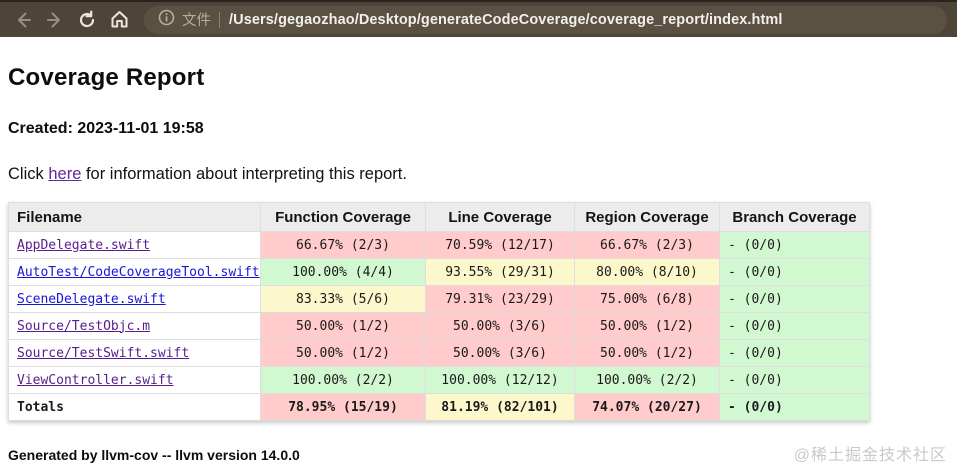 The image size is (957, 471). I want to click on column-header-filename: Filename, so click(134, 217).